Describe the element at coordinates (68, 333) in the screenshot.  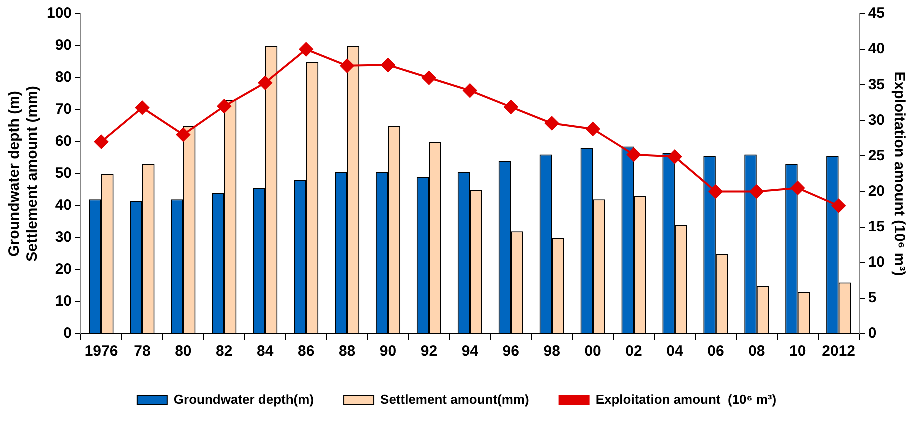
I see `y-tick-label: 0` at that location.